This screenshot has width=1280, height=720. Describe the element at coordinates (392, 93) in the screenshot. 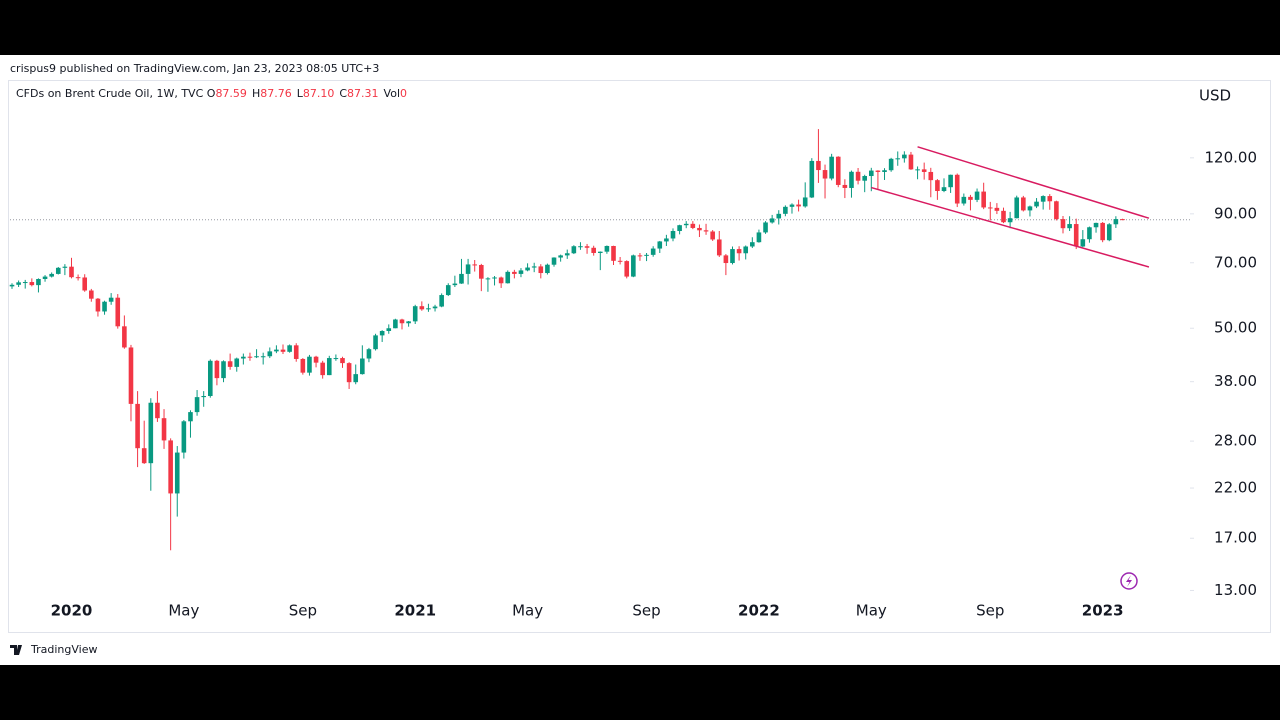

I see `legend-key: Vol` at that location.